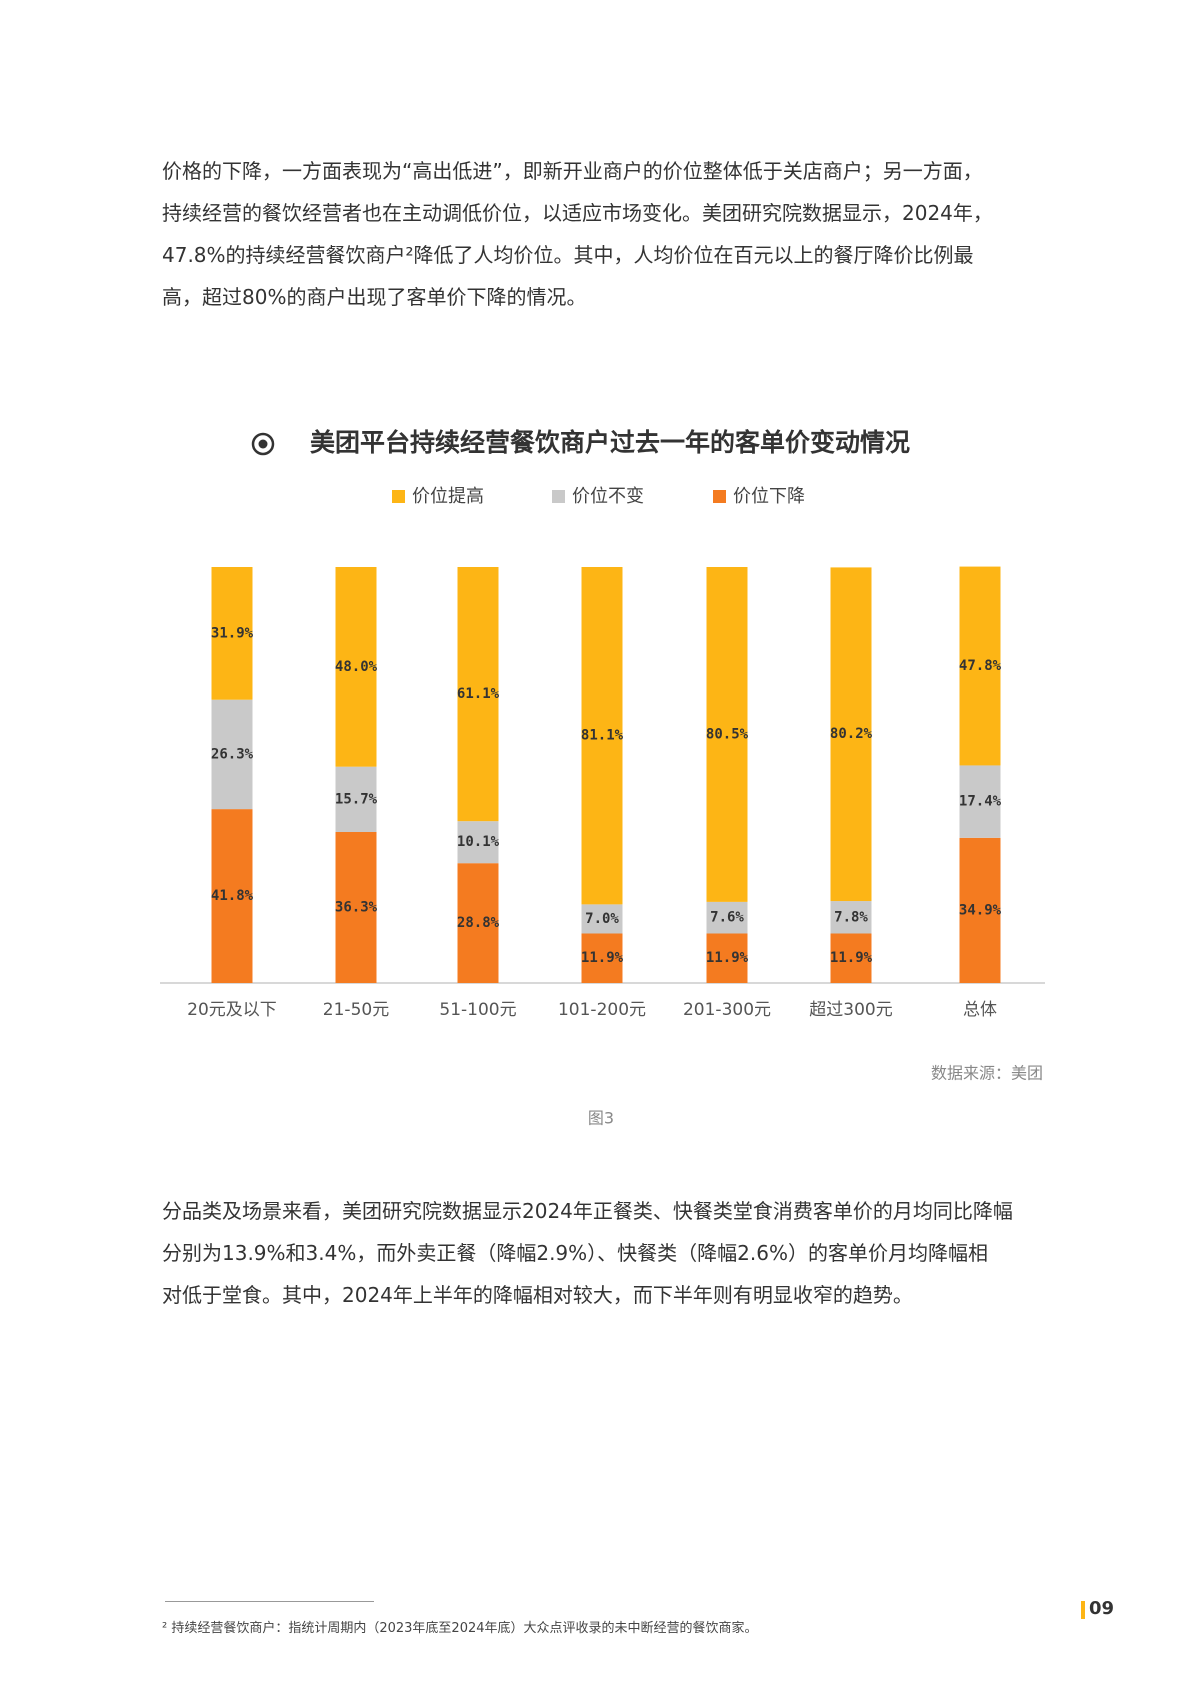  What do you see at coordinates (610, 442) in the screenshot?
I see `chart-title: 美团平台持续经营餐饮商户过去一年的客单价变动情况` at bounding box center [610, 442].